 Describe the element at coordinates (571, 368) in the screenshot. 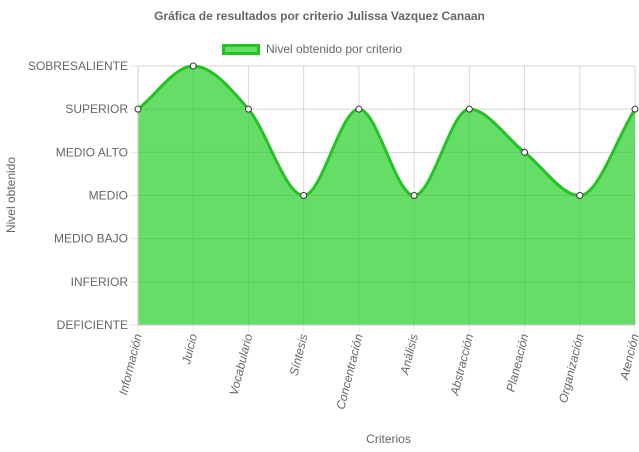

I see `x-tick-label: Organización` at that location.